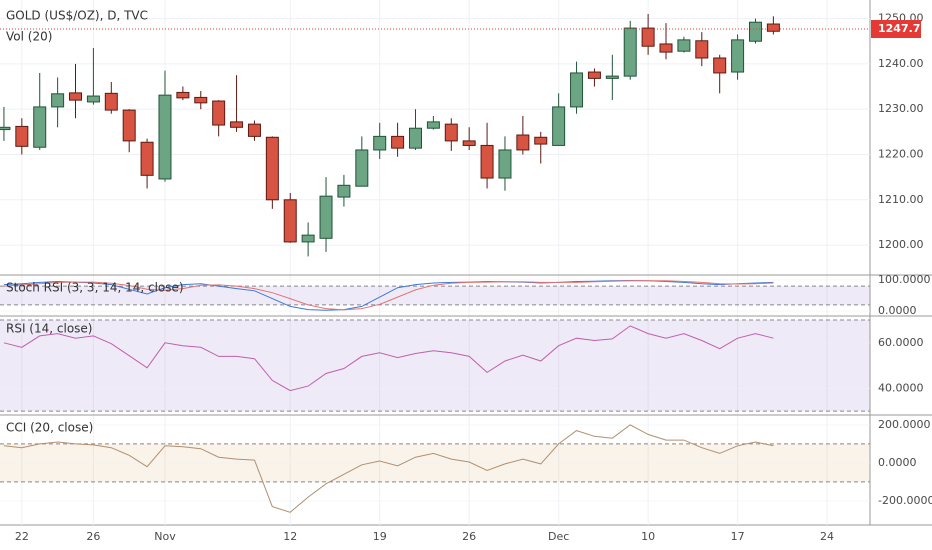  I want to click on last-price-label: 1247.70, so click(903, 28).